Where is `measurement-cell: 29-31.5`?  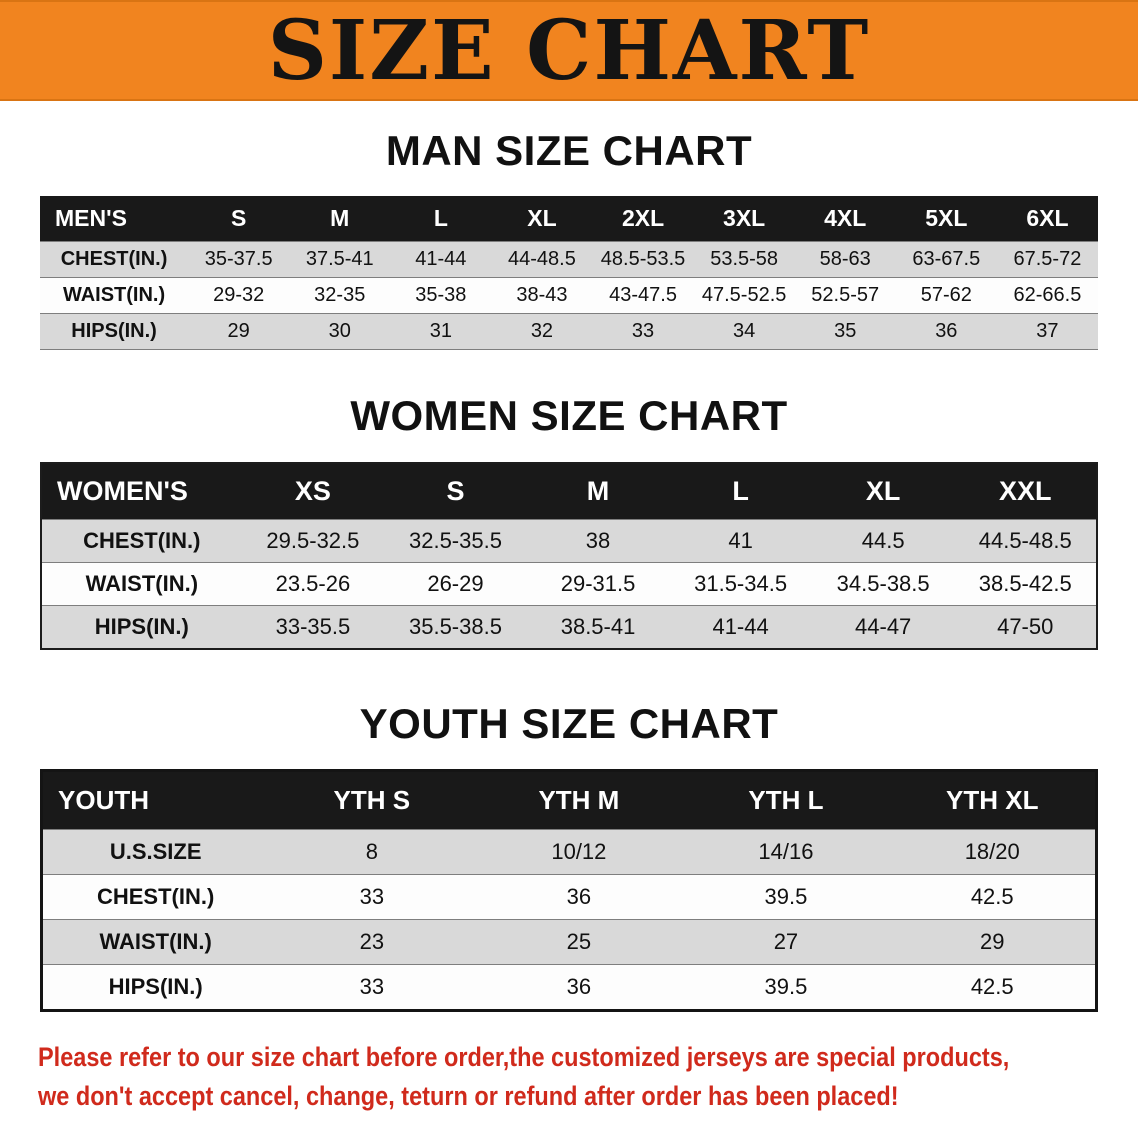
measurement-cell: 29-31.5 is located at coordinates (598, 583).